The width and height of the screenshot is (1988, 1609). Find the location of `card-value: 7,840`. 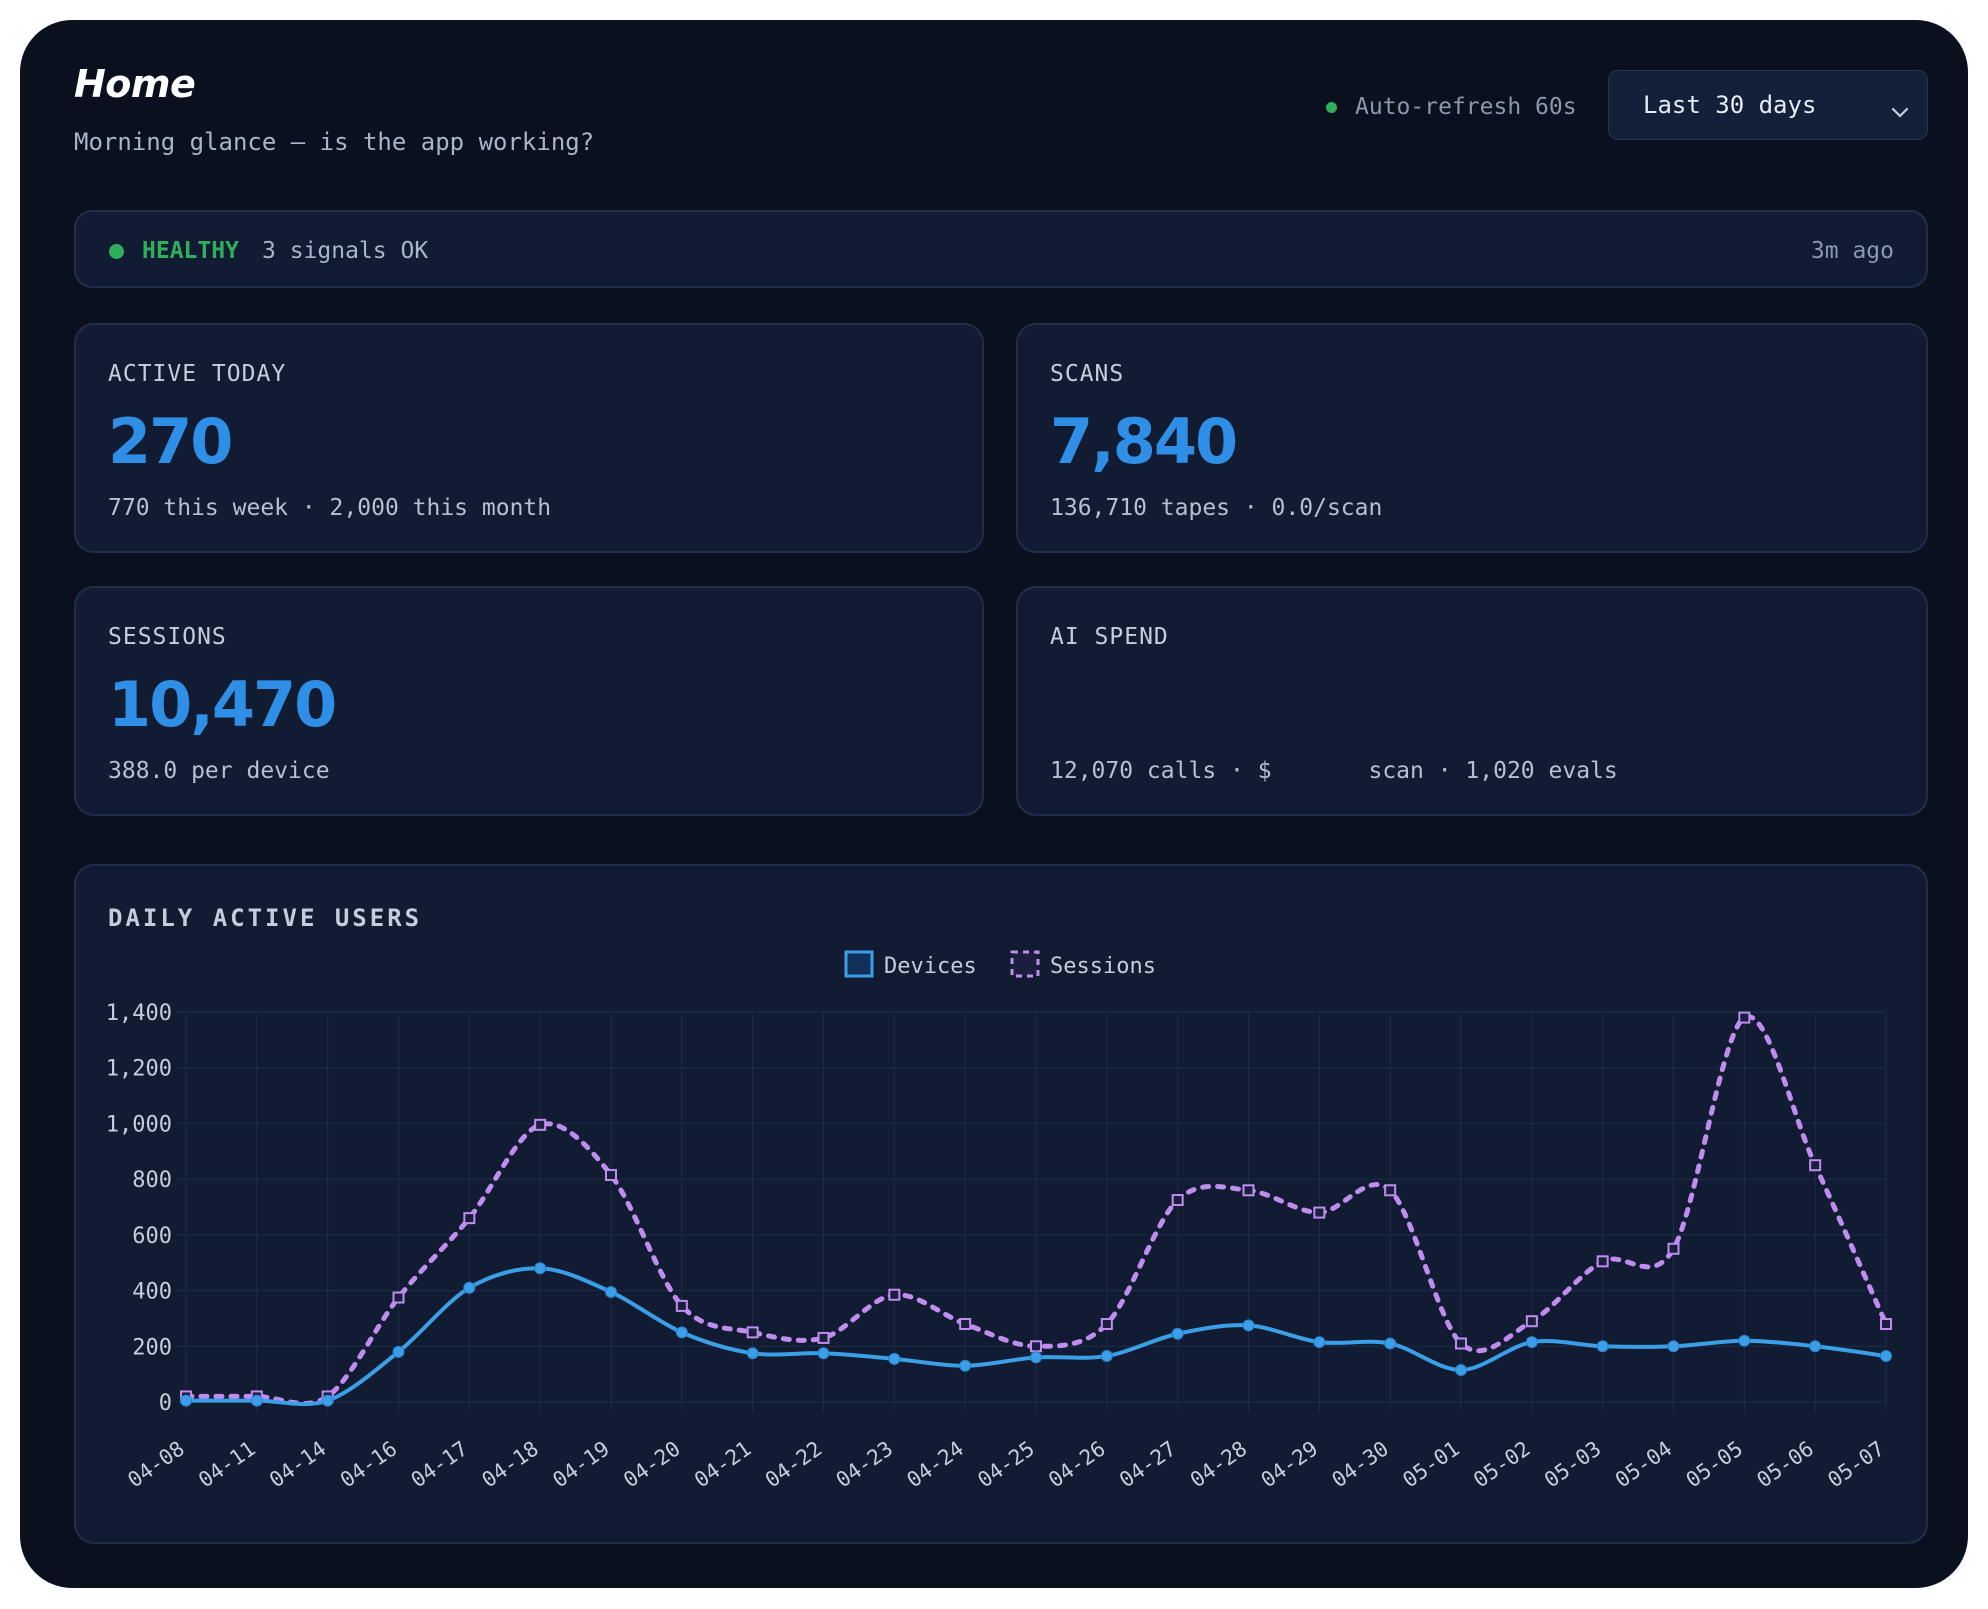

card-value: 7,840 is located at coordinates (1144, 441).